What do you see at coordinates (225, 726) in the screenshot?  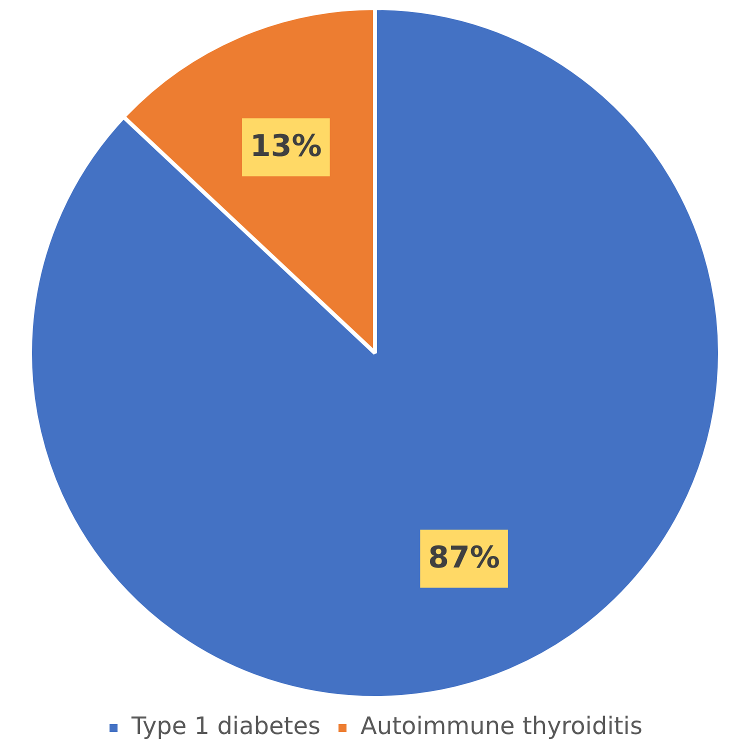 I see `legend-label: Type 1 diabetes` at bounding box center [225, 726].